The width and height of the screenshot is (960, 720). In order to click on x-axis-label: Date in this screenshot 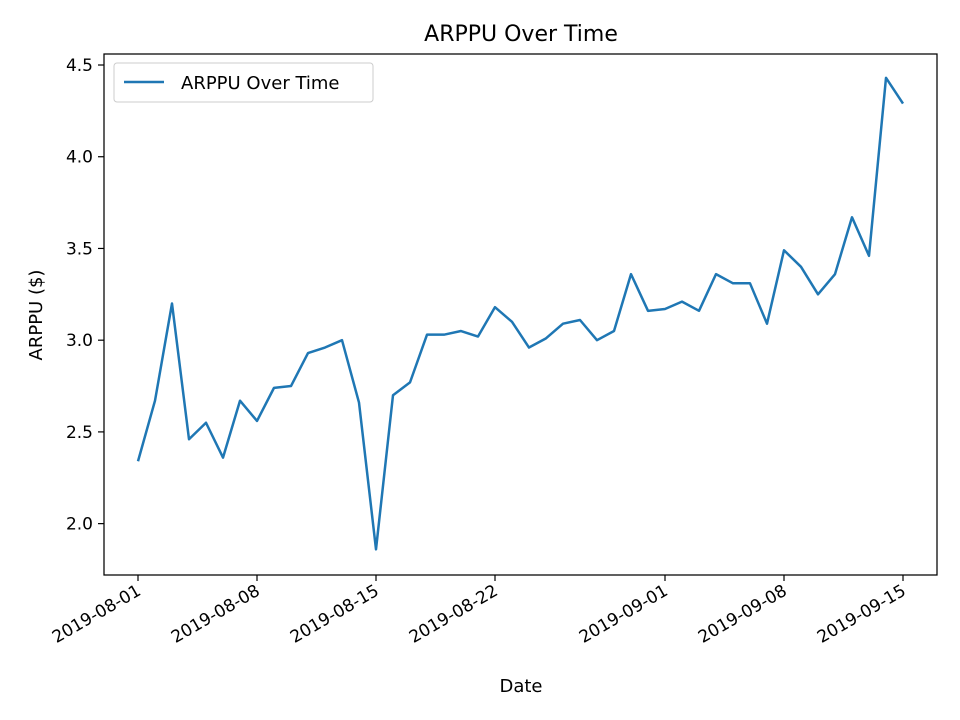, I will do `click(520, 686)`.